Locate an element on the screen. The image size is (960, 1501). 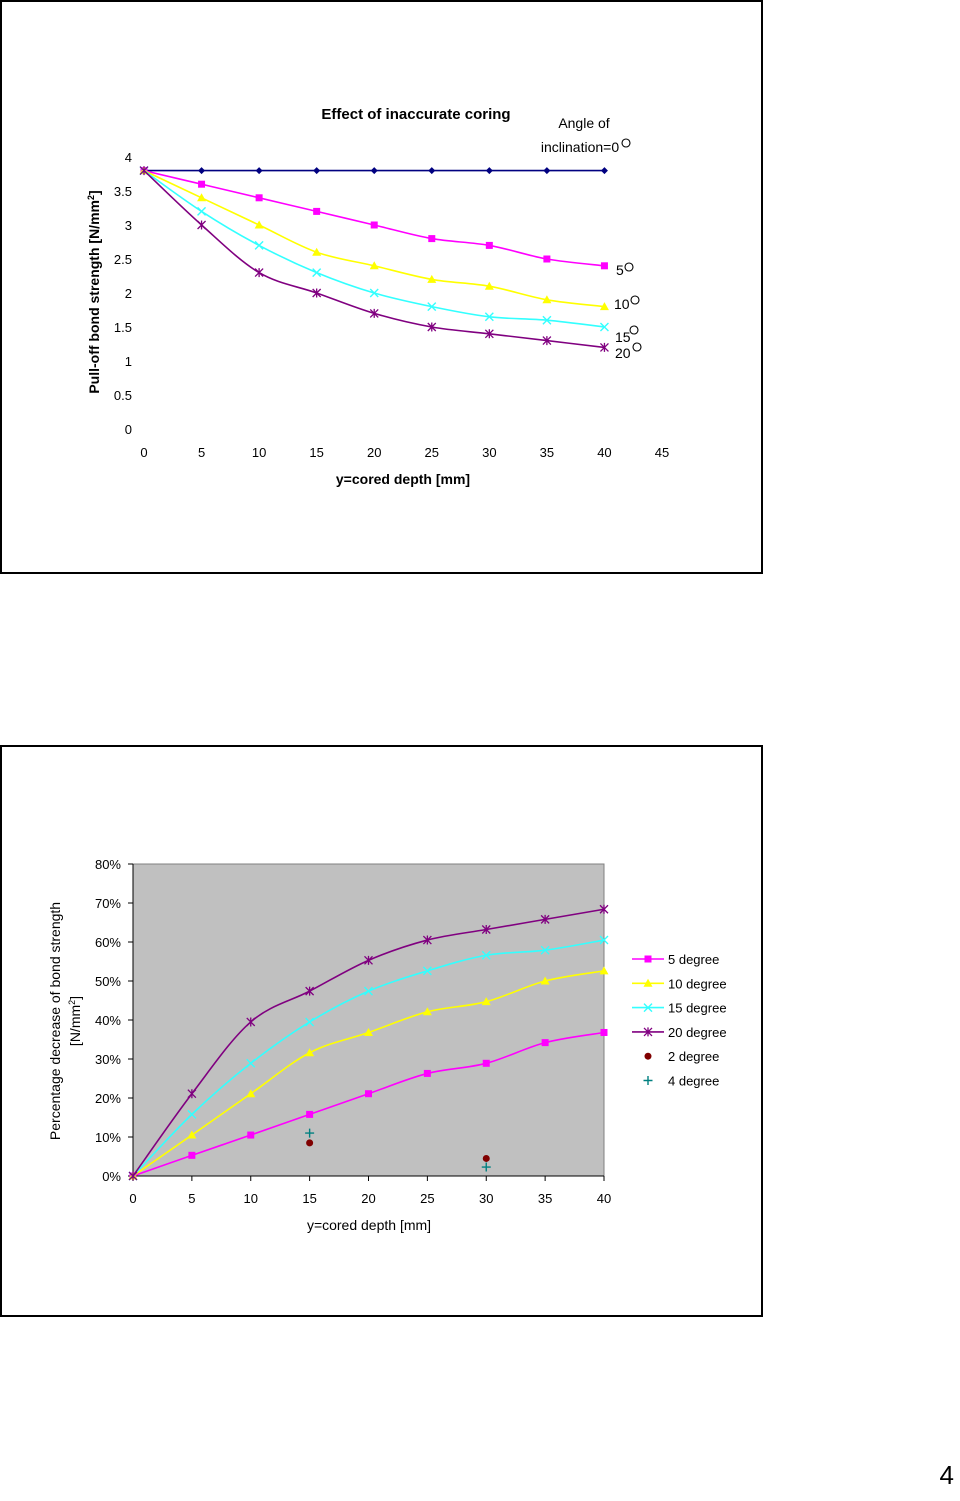
legend-label: 10 degree is located at coordinates (697, 983).